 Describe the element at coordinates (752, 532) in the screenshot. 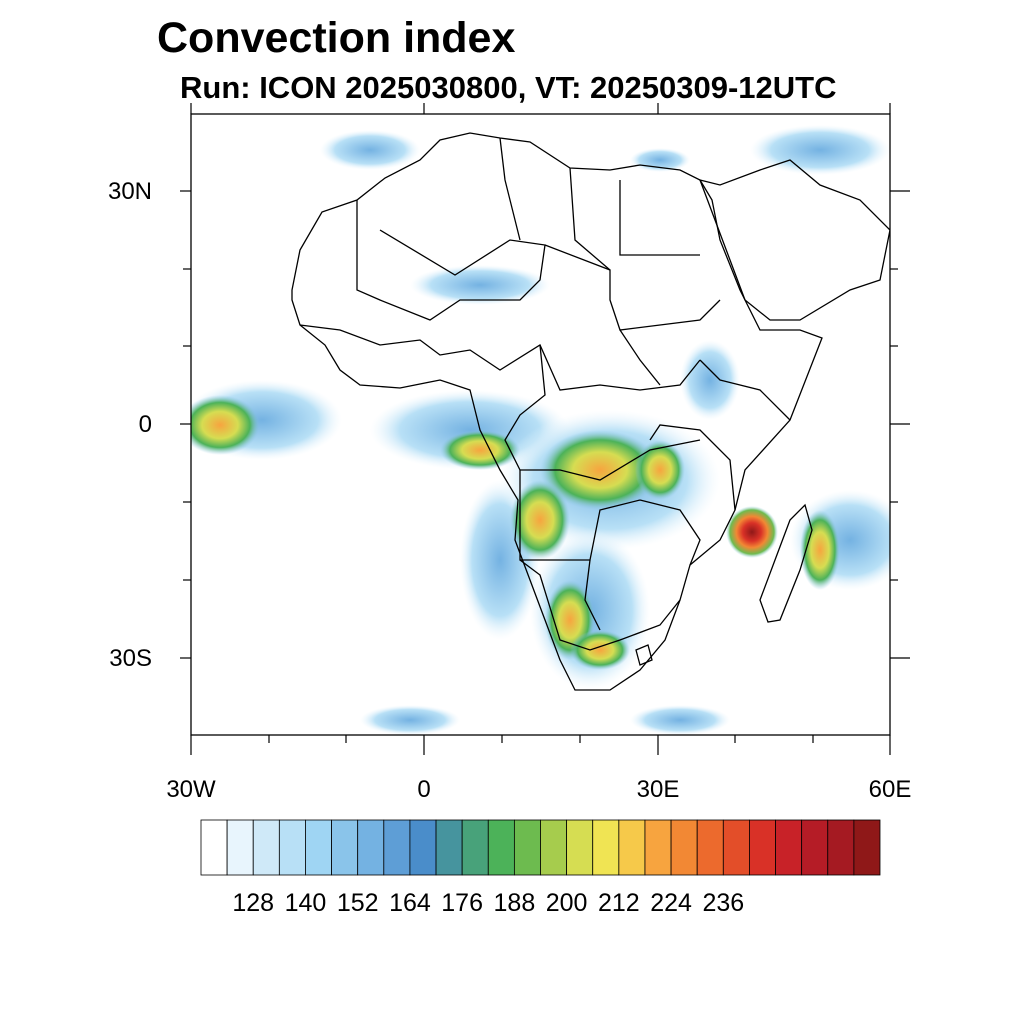

I see `cyclone-feature` at that location.